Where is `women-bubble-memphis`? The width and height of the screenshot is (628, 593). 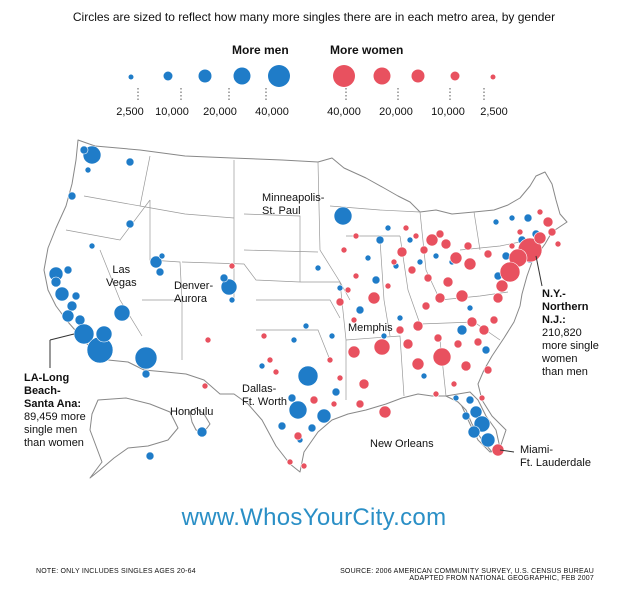 women-bubble-memphis is located at coordinates (382, 347).